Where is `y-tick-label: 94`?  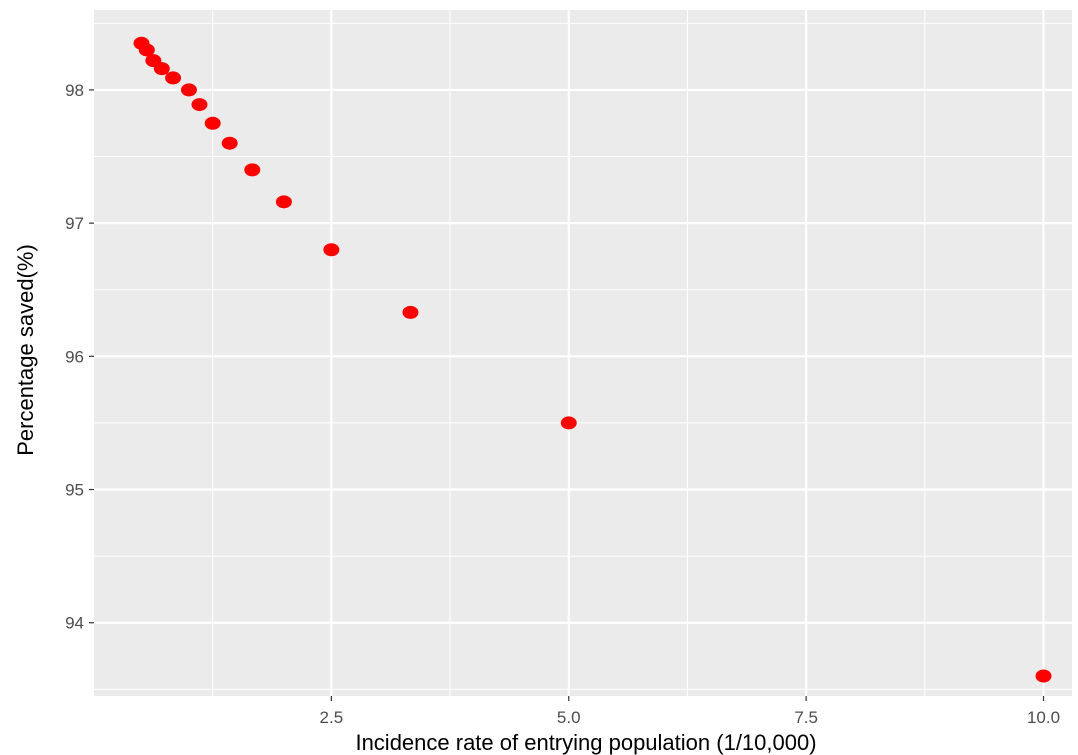 y-tick-label: 94 is located at coordinates (74, 623).